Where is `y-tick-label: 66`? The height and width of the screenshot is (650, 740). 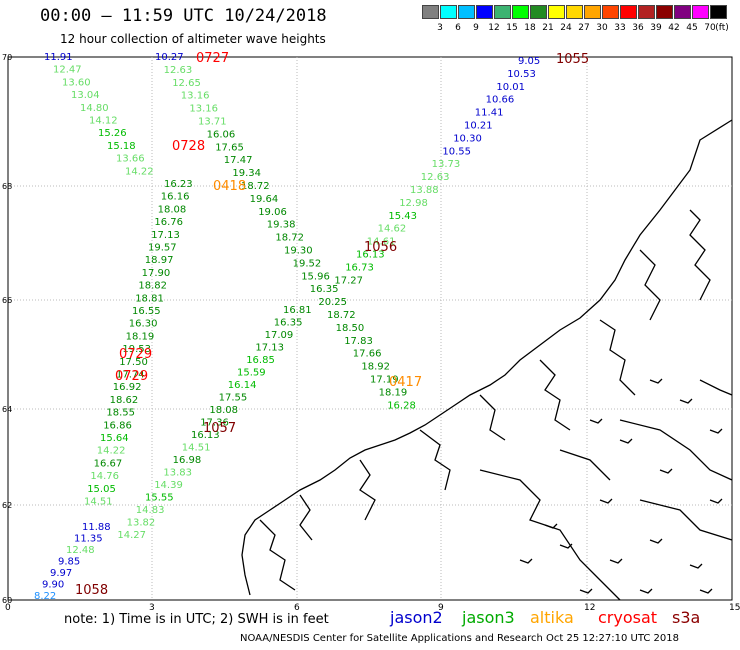 y-tick-label: 66 is located at coordinates (7, 300).